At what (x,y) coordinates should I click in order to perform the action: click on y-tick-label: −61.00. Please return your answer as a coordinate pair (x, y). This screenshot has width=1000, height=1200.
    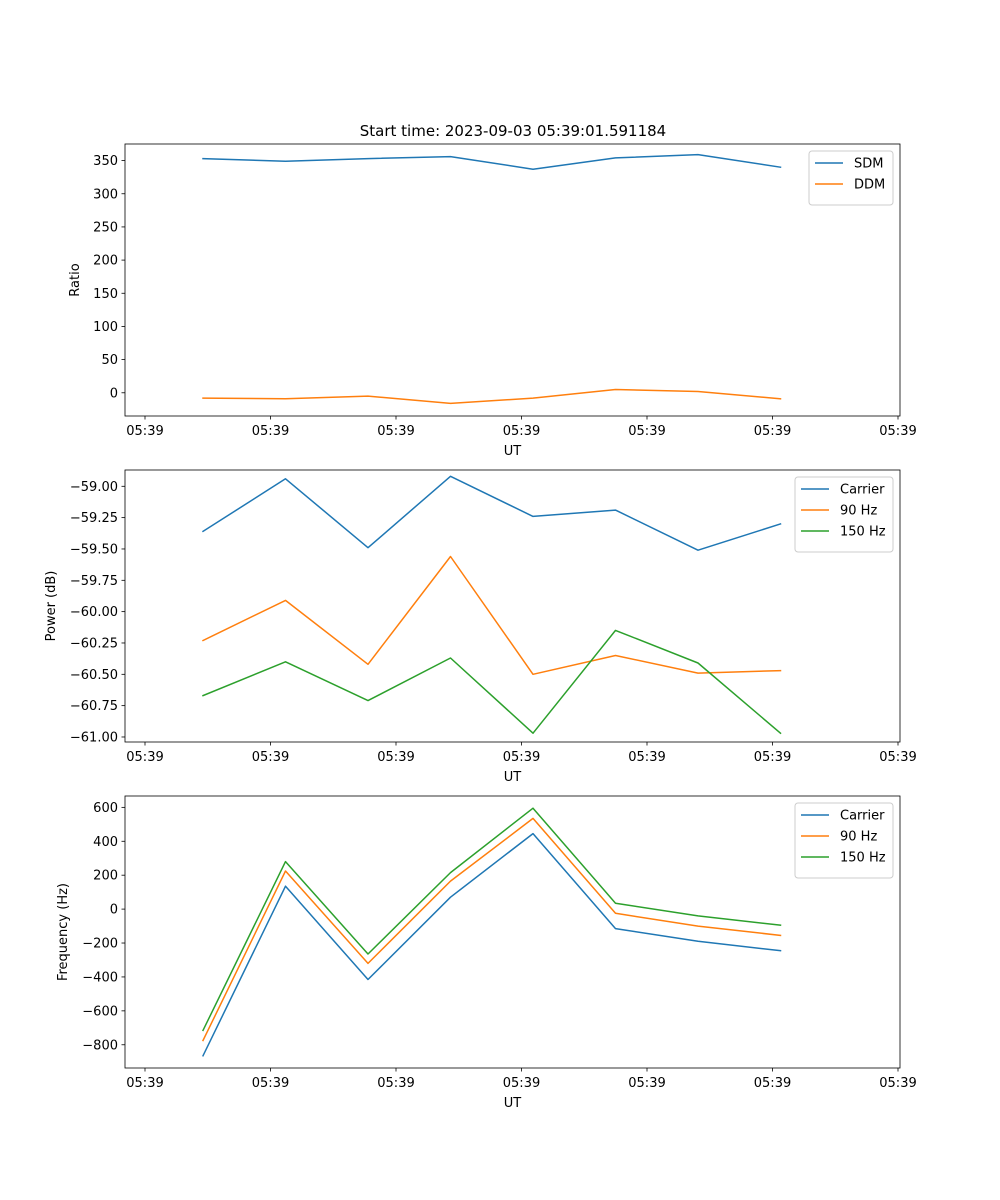
    Looking at the image, I should click on (94, 737).